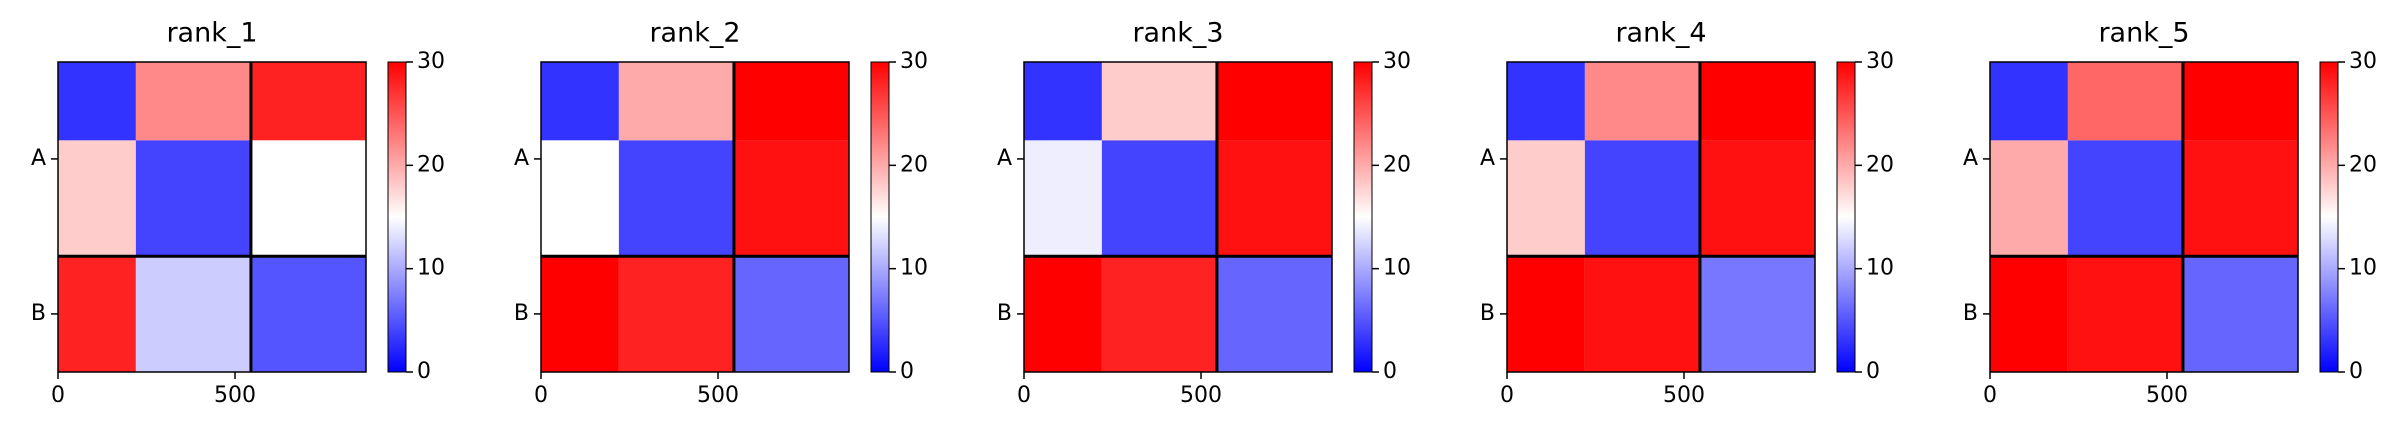 Image resolution: width=2401 pixels, height=438 pixels. Describe the element at coordinates (694, 33) in the screenshot. I see `panel-title: rank_2` at that location.